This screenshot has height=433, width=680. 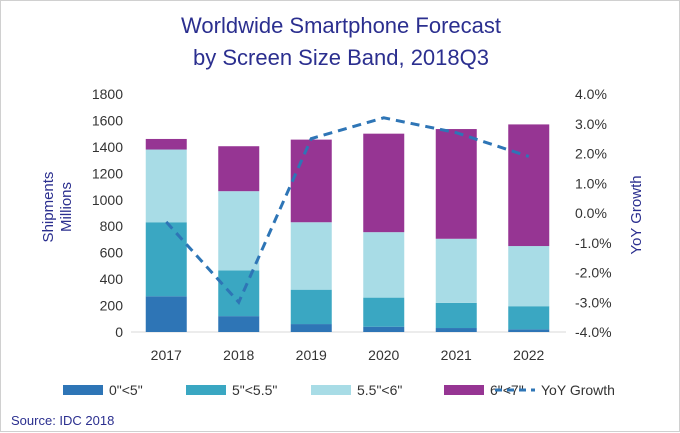 What do you see at coordinates (578, 390) in the screenshot?
I see `legend-label-yoy: YoY Growth` at bounding box center [578, 390].